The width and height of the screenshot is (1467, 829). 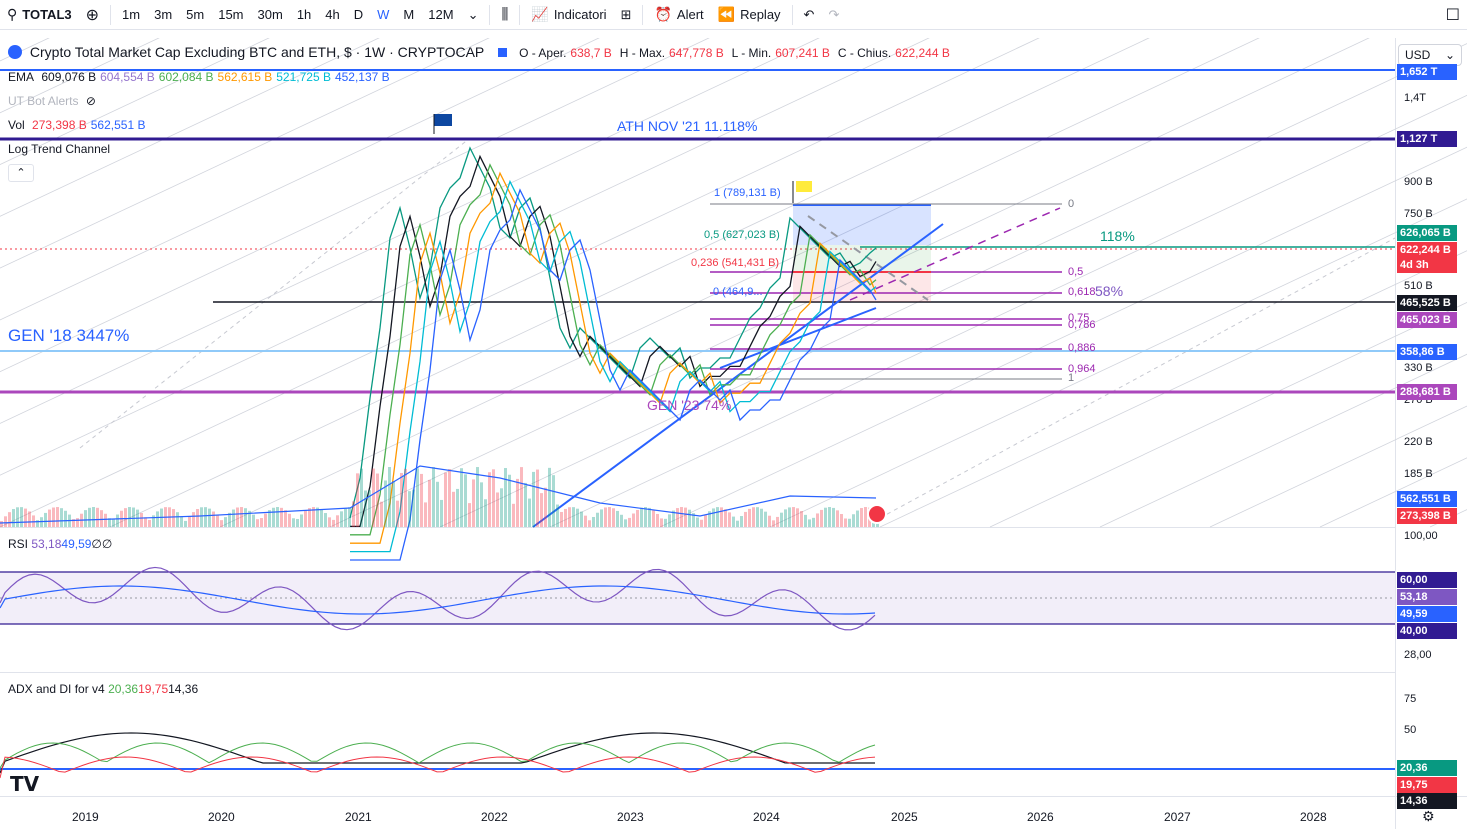 I want to click on adx-line, so click(x=437, y=753).